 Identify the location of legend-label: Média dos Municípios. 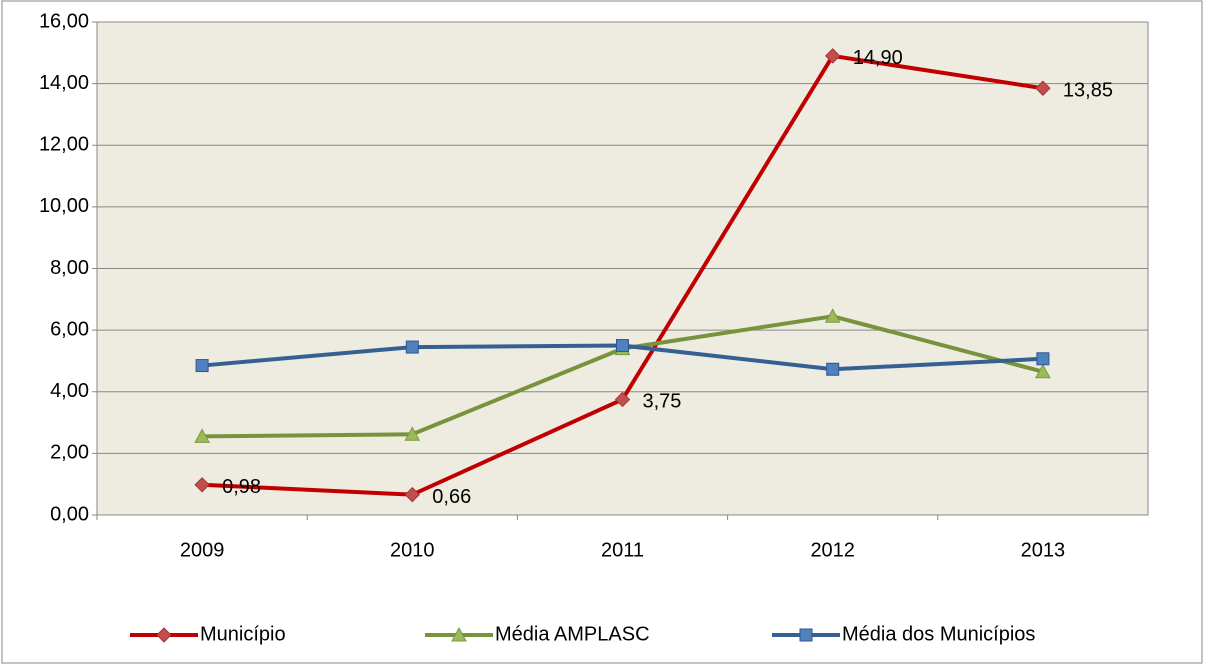
(938, 634).